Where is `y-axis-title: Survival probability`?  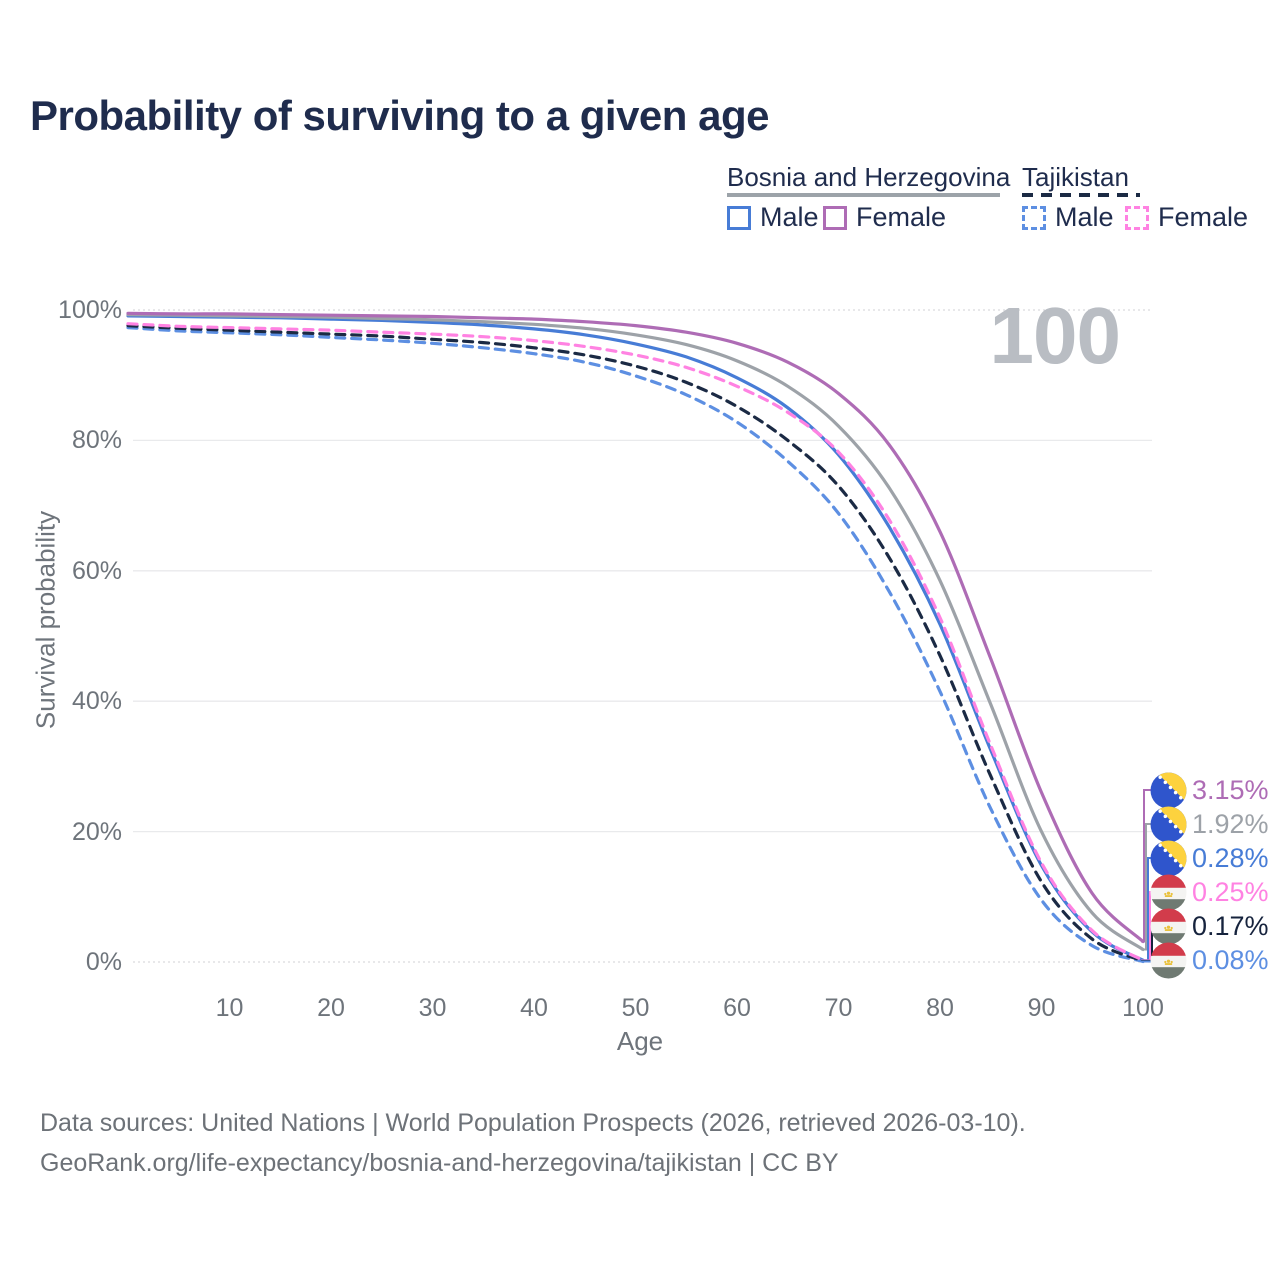
y-axis-title: Survival probability is located at coordinates (45, 620).